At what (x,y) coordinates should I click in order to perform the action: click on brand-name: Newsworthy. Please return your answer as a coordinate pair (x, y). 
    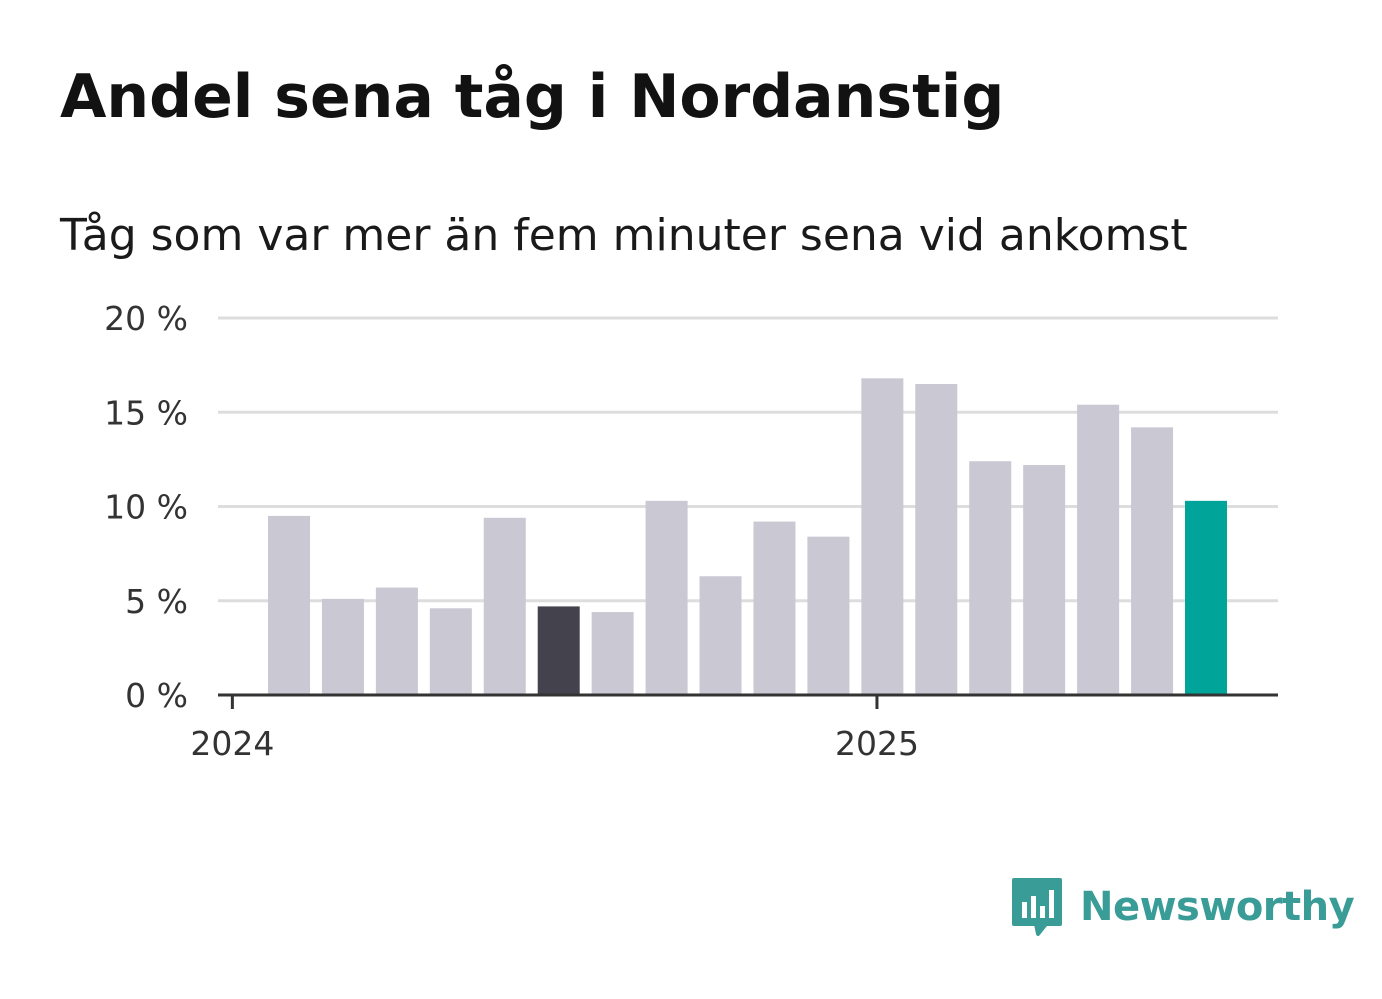
    Looking at the image, I should click on (1217, 907).